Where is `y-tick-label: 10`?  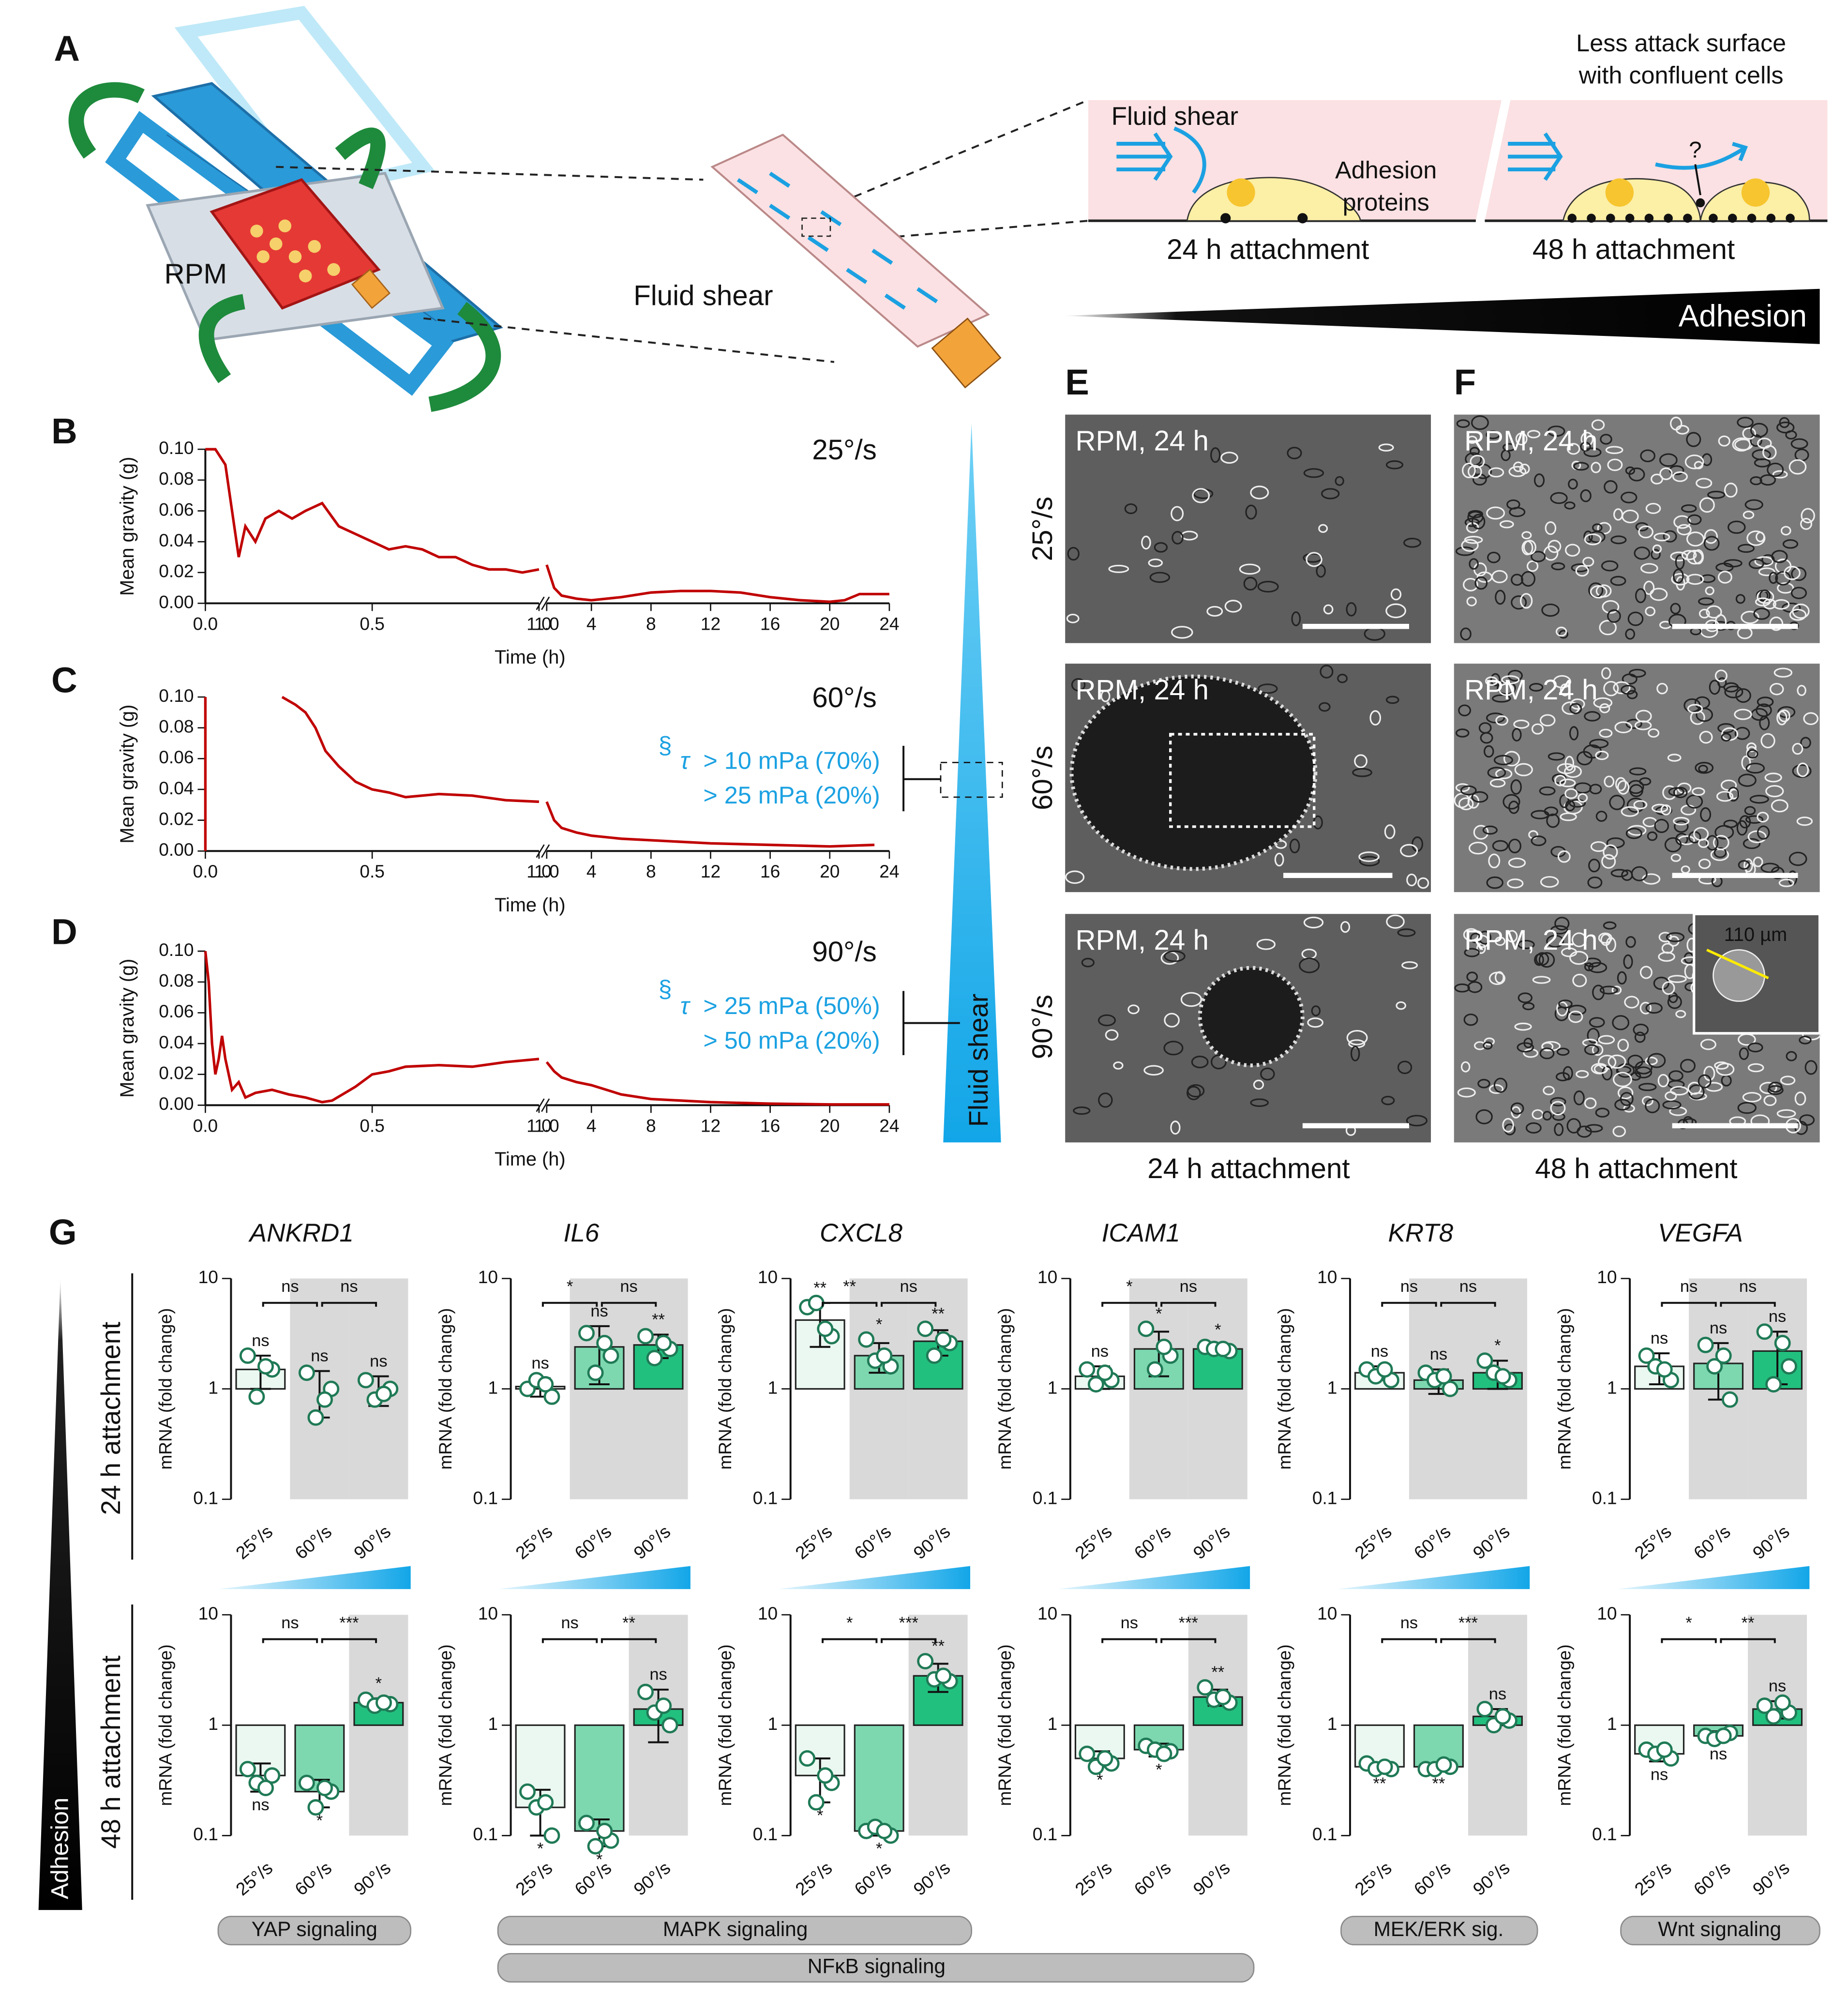
y-tick-label: 10 is located at coordinates (1327, 1277).